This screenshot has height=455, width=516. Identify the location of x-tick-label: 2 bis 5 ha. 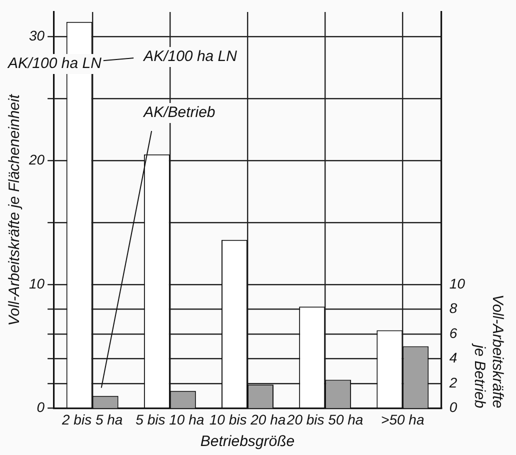
(92, 419).